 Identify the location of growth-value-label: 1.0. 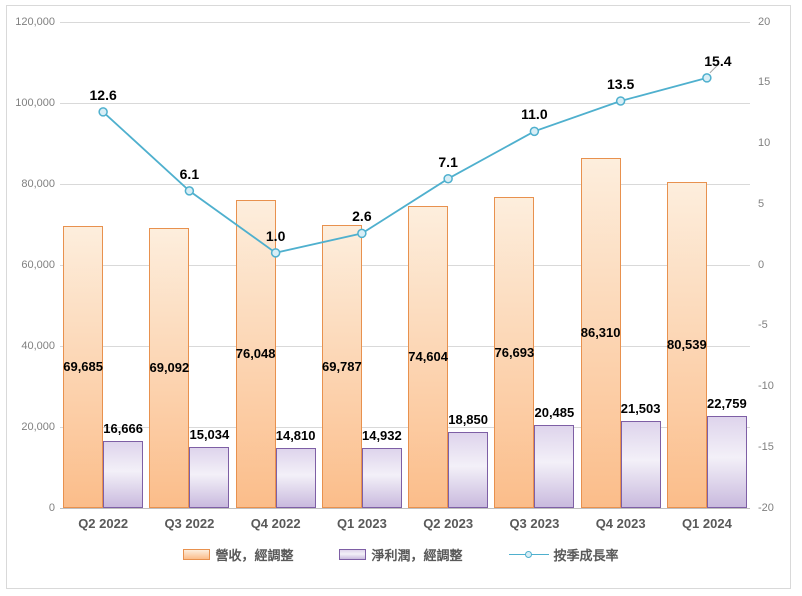
(275, 235).